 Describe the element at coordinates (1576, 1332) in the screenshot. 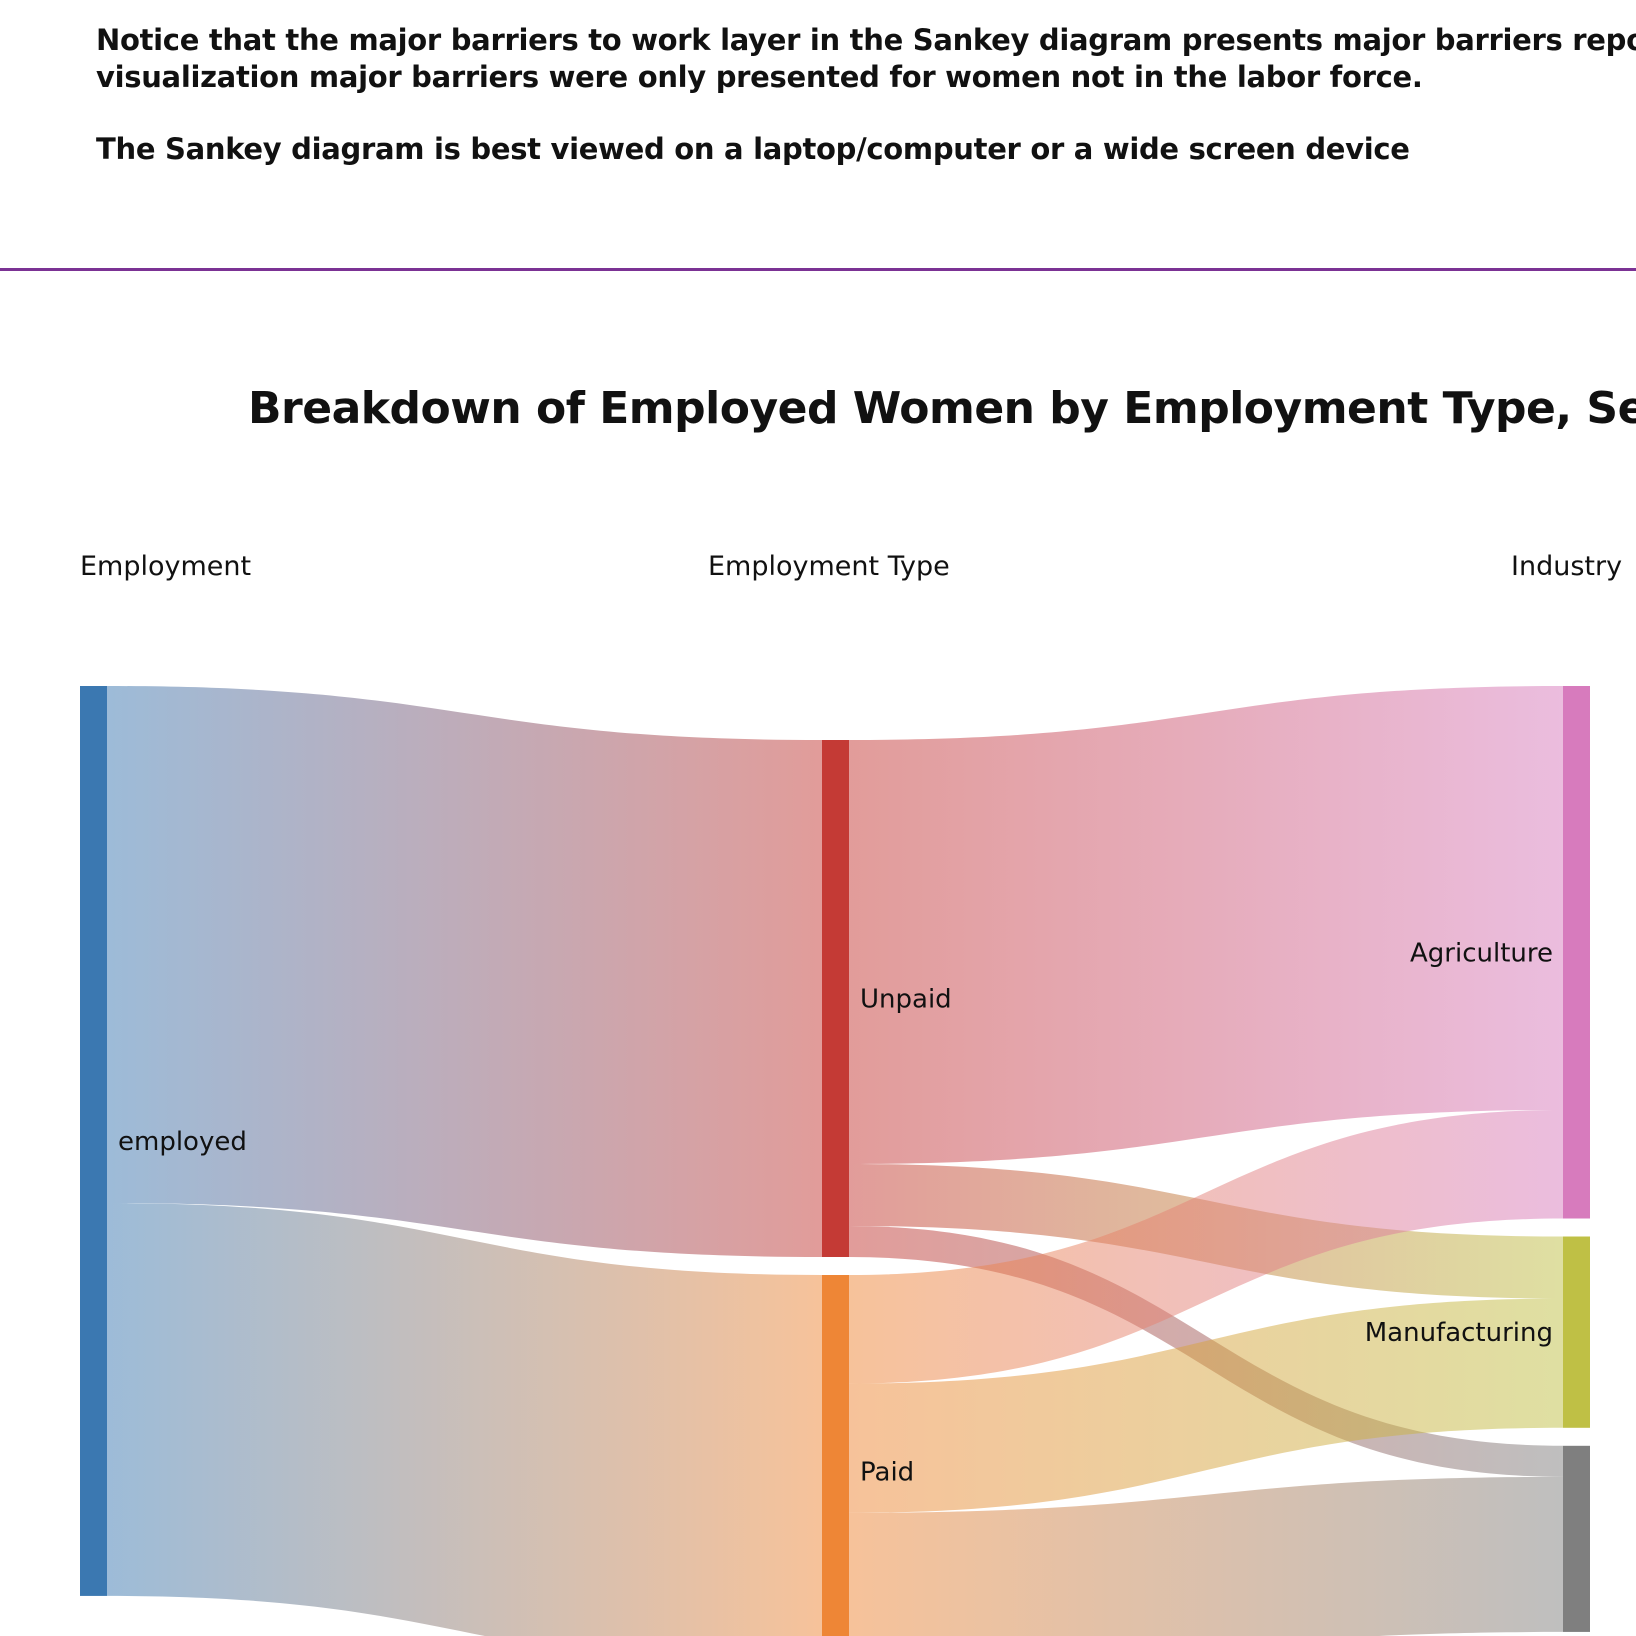

I see `node-manufacturing` at that location.